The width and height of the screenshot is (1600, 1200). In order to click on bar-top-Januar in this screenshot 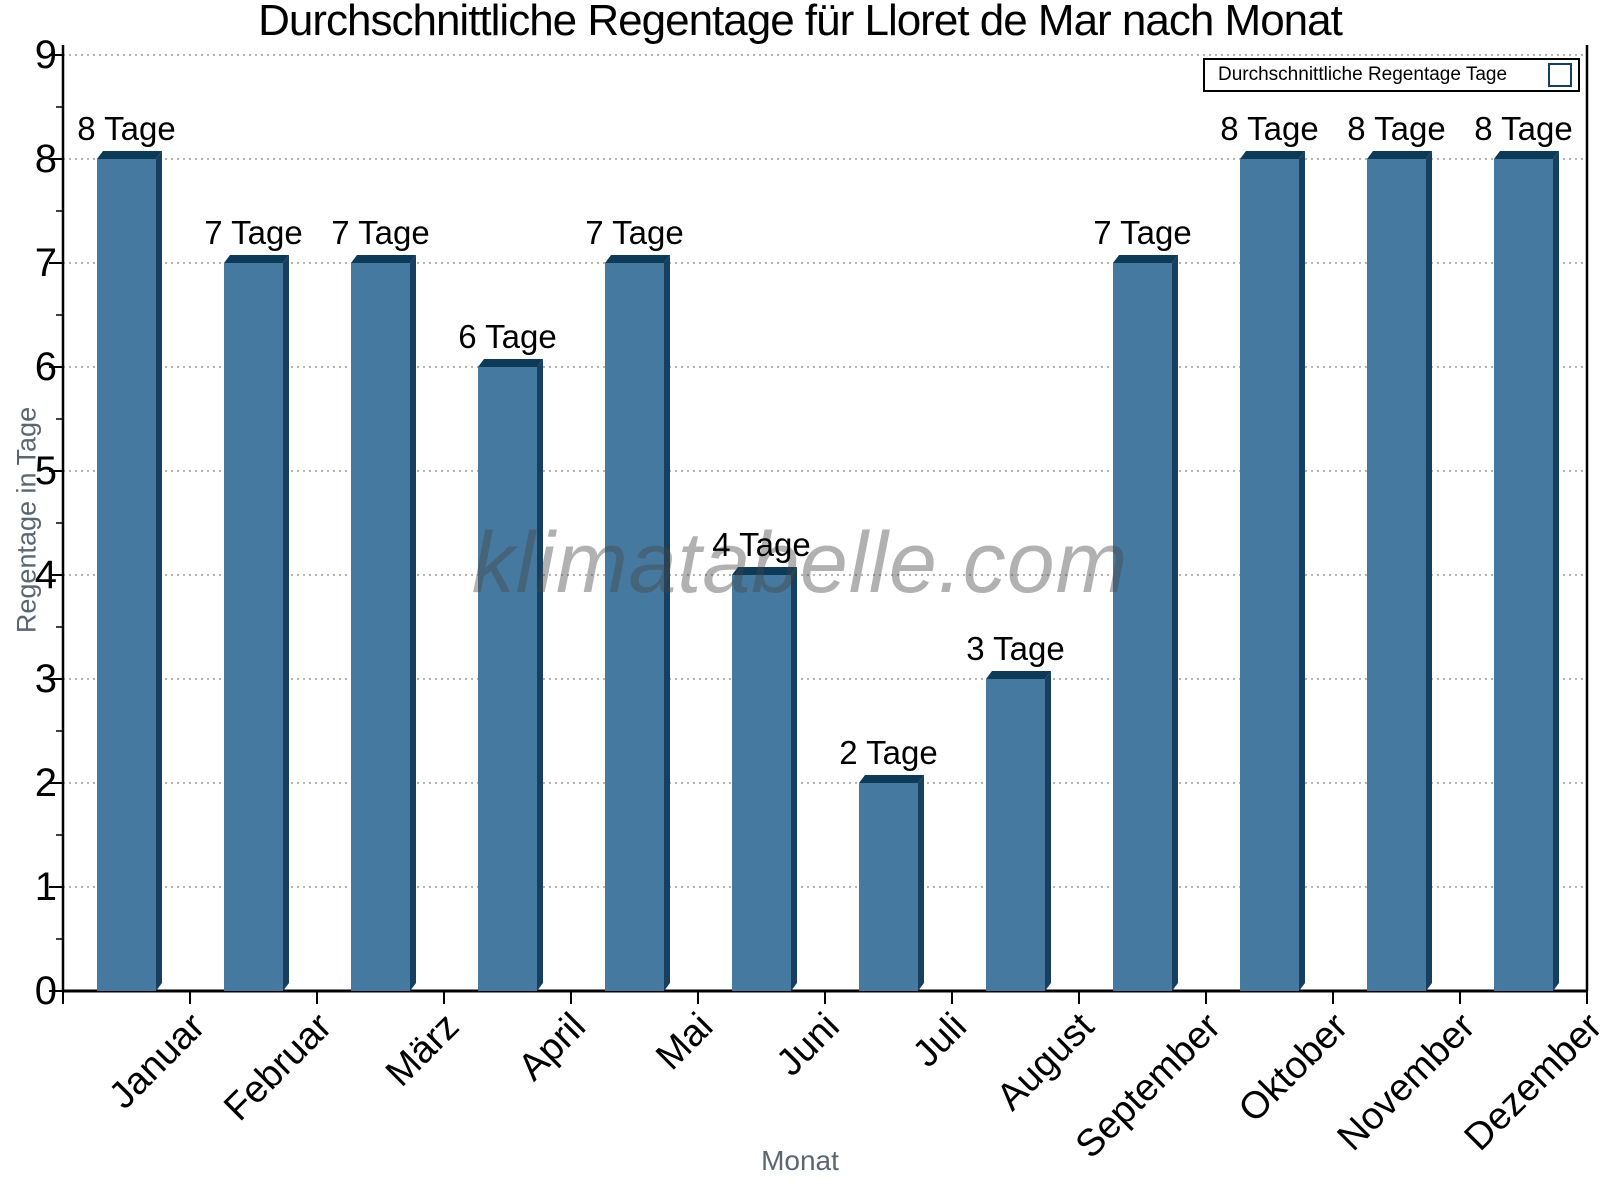, I will do `click(129, 155)`.